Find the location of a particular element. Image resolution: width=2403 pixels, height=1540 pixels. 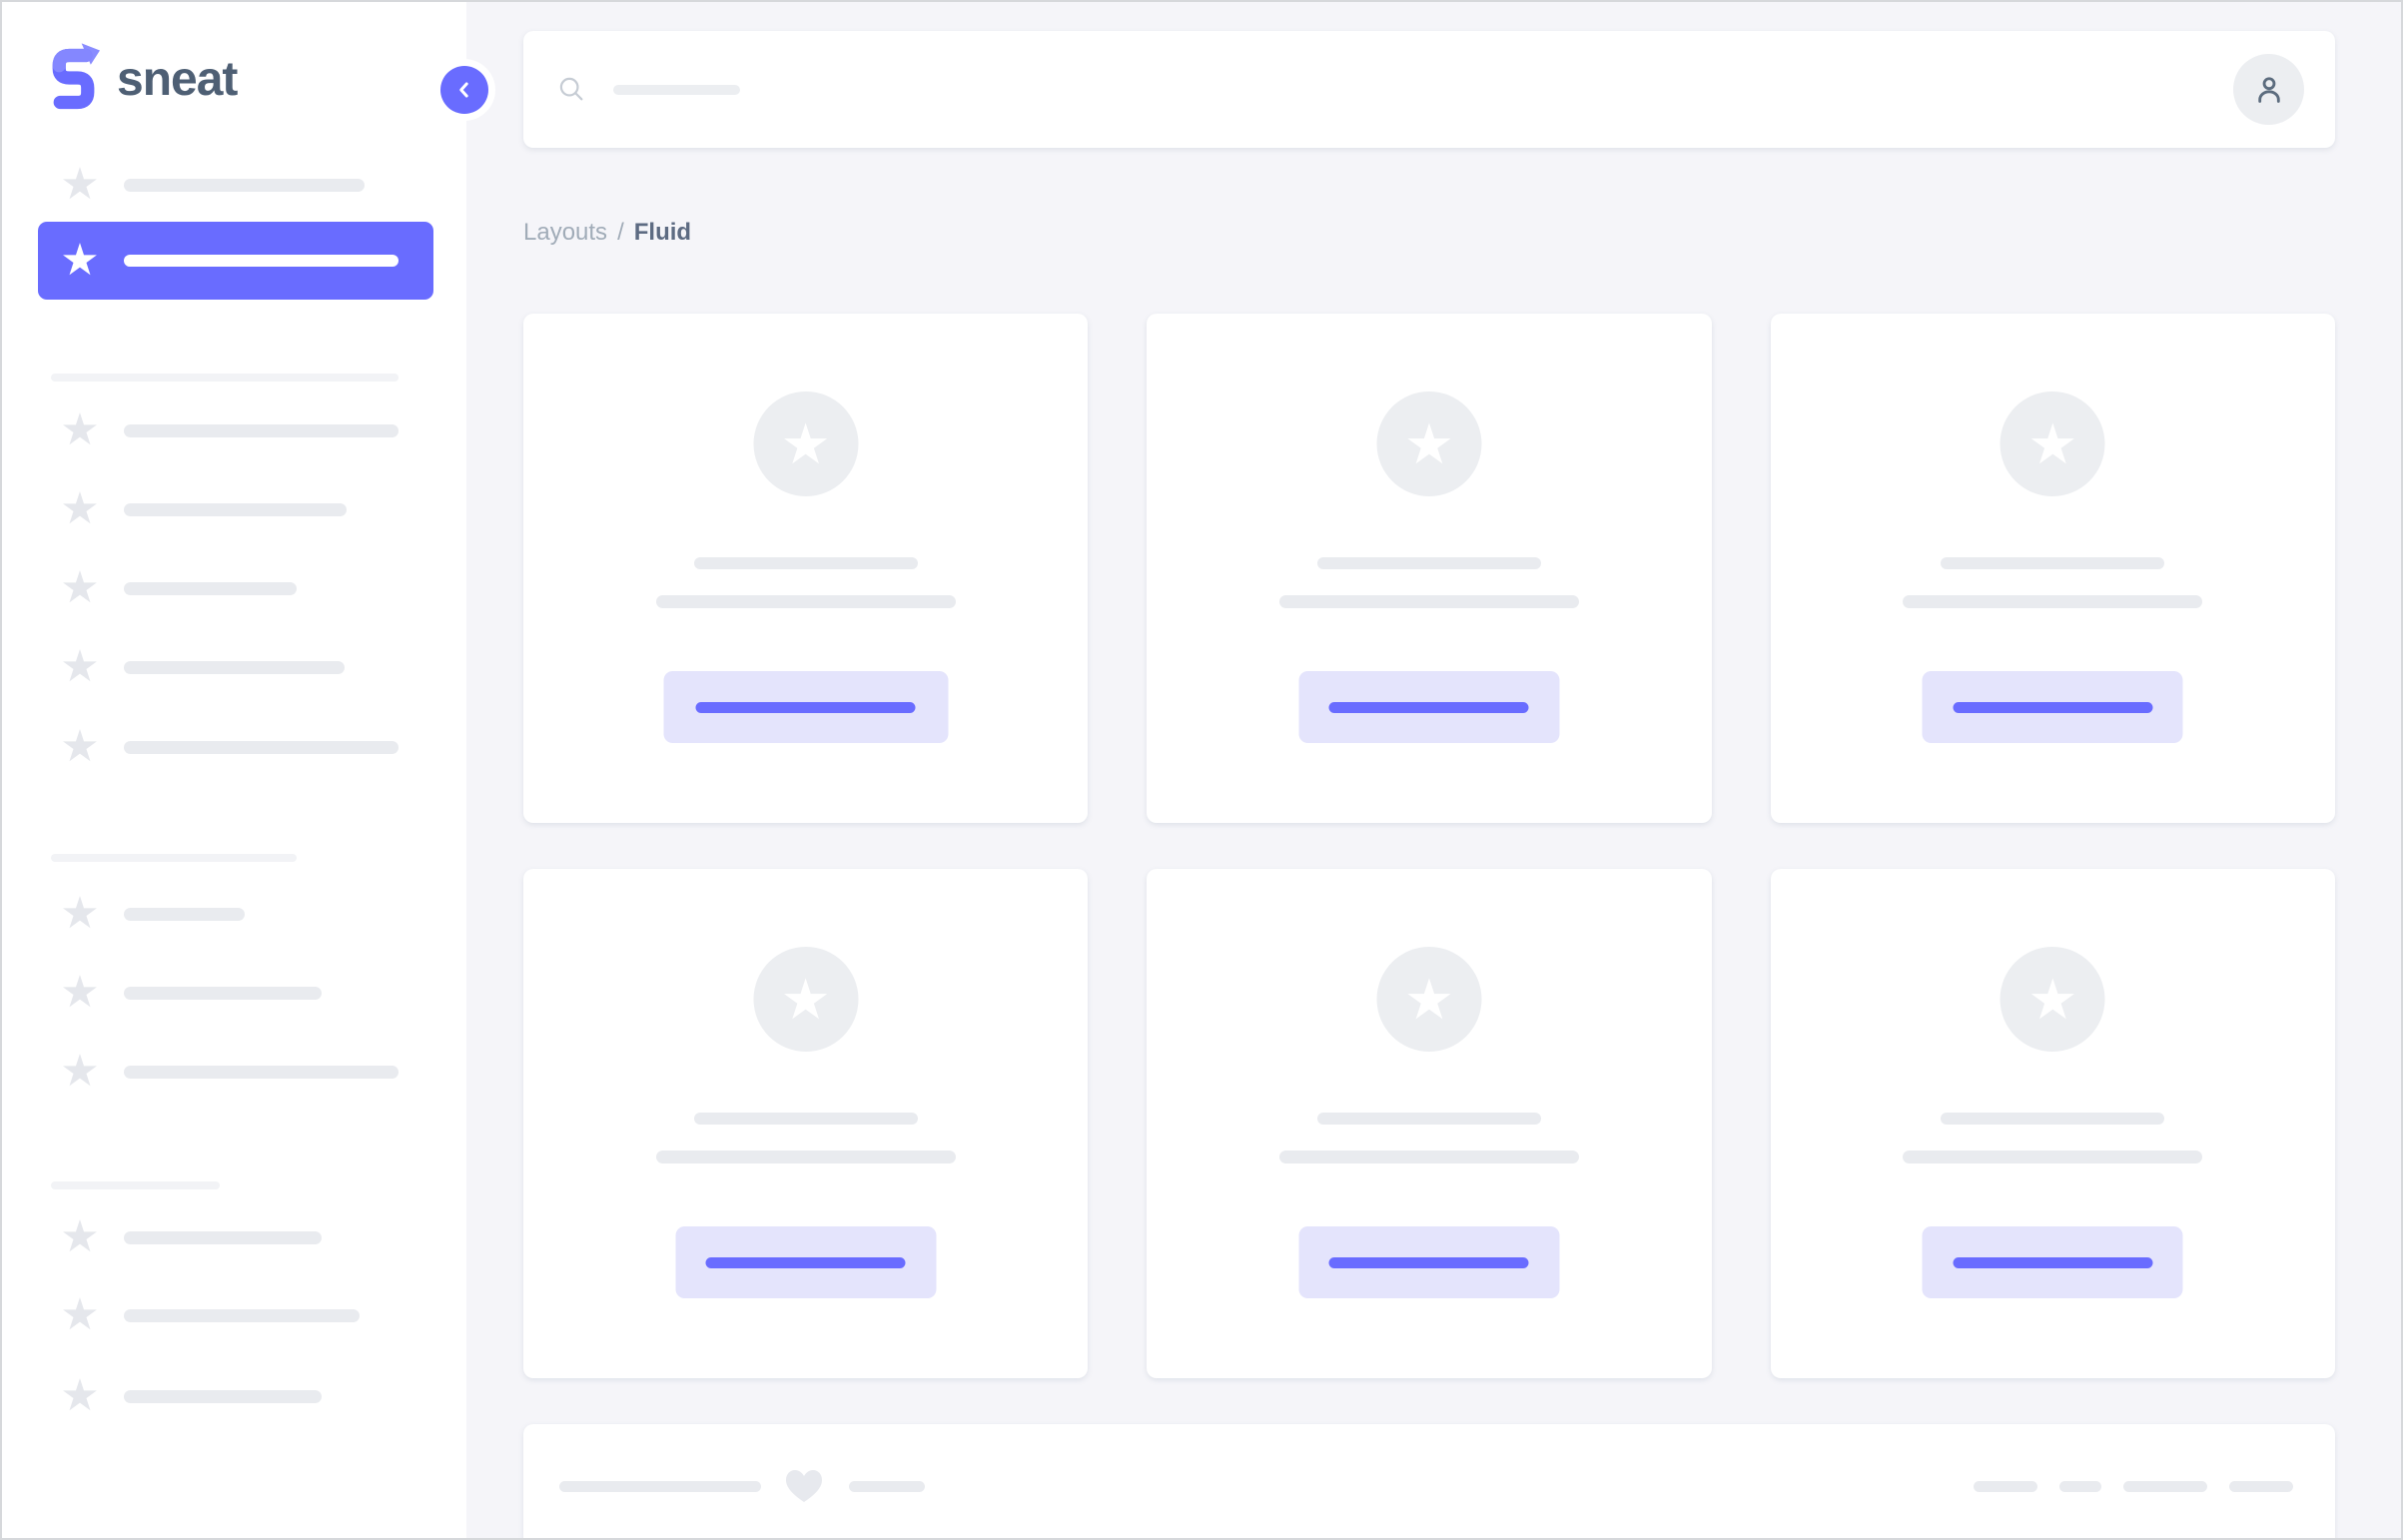

search-icon is located at coordinates (571, 89).